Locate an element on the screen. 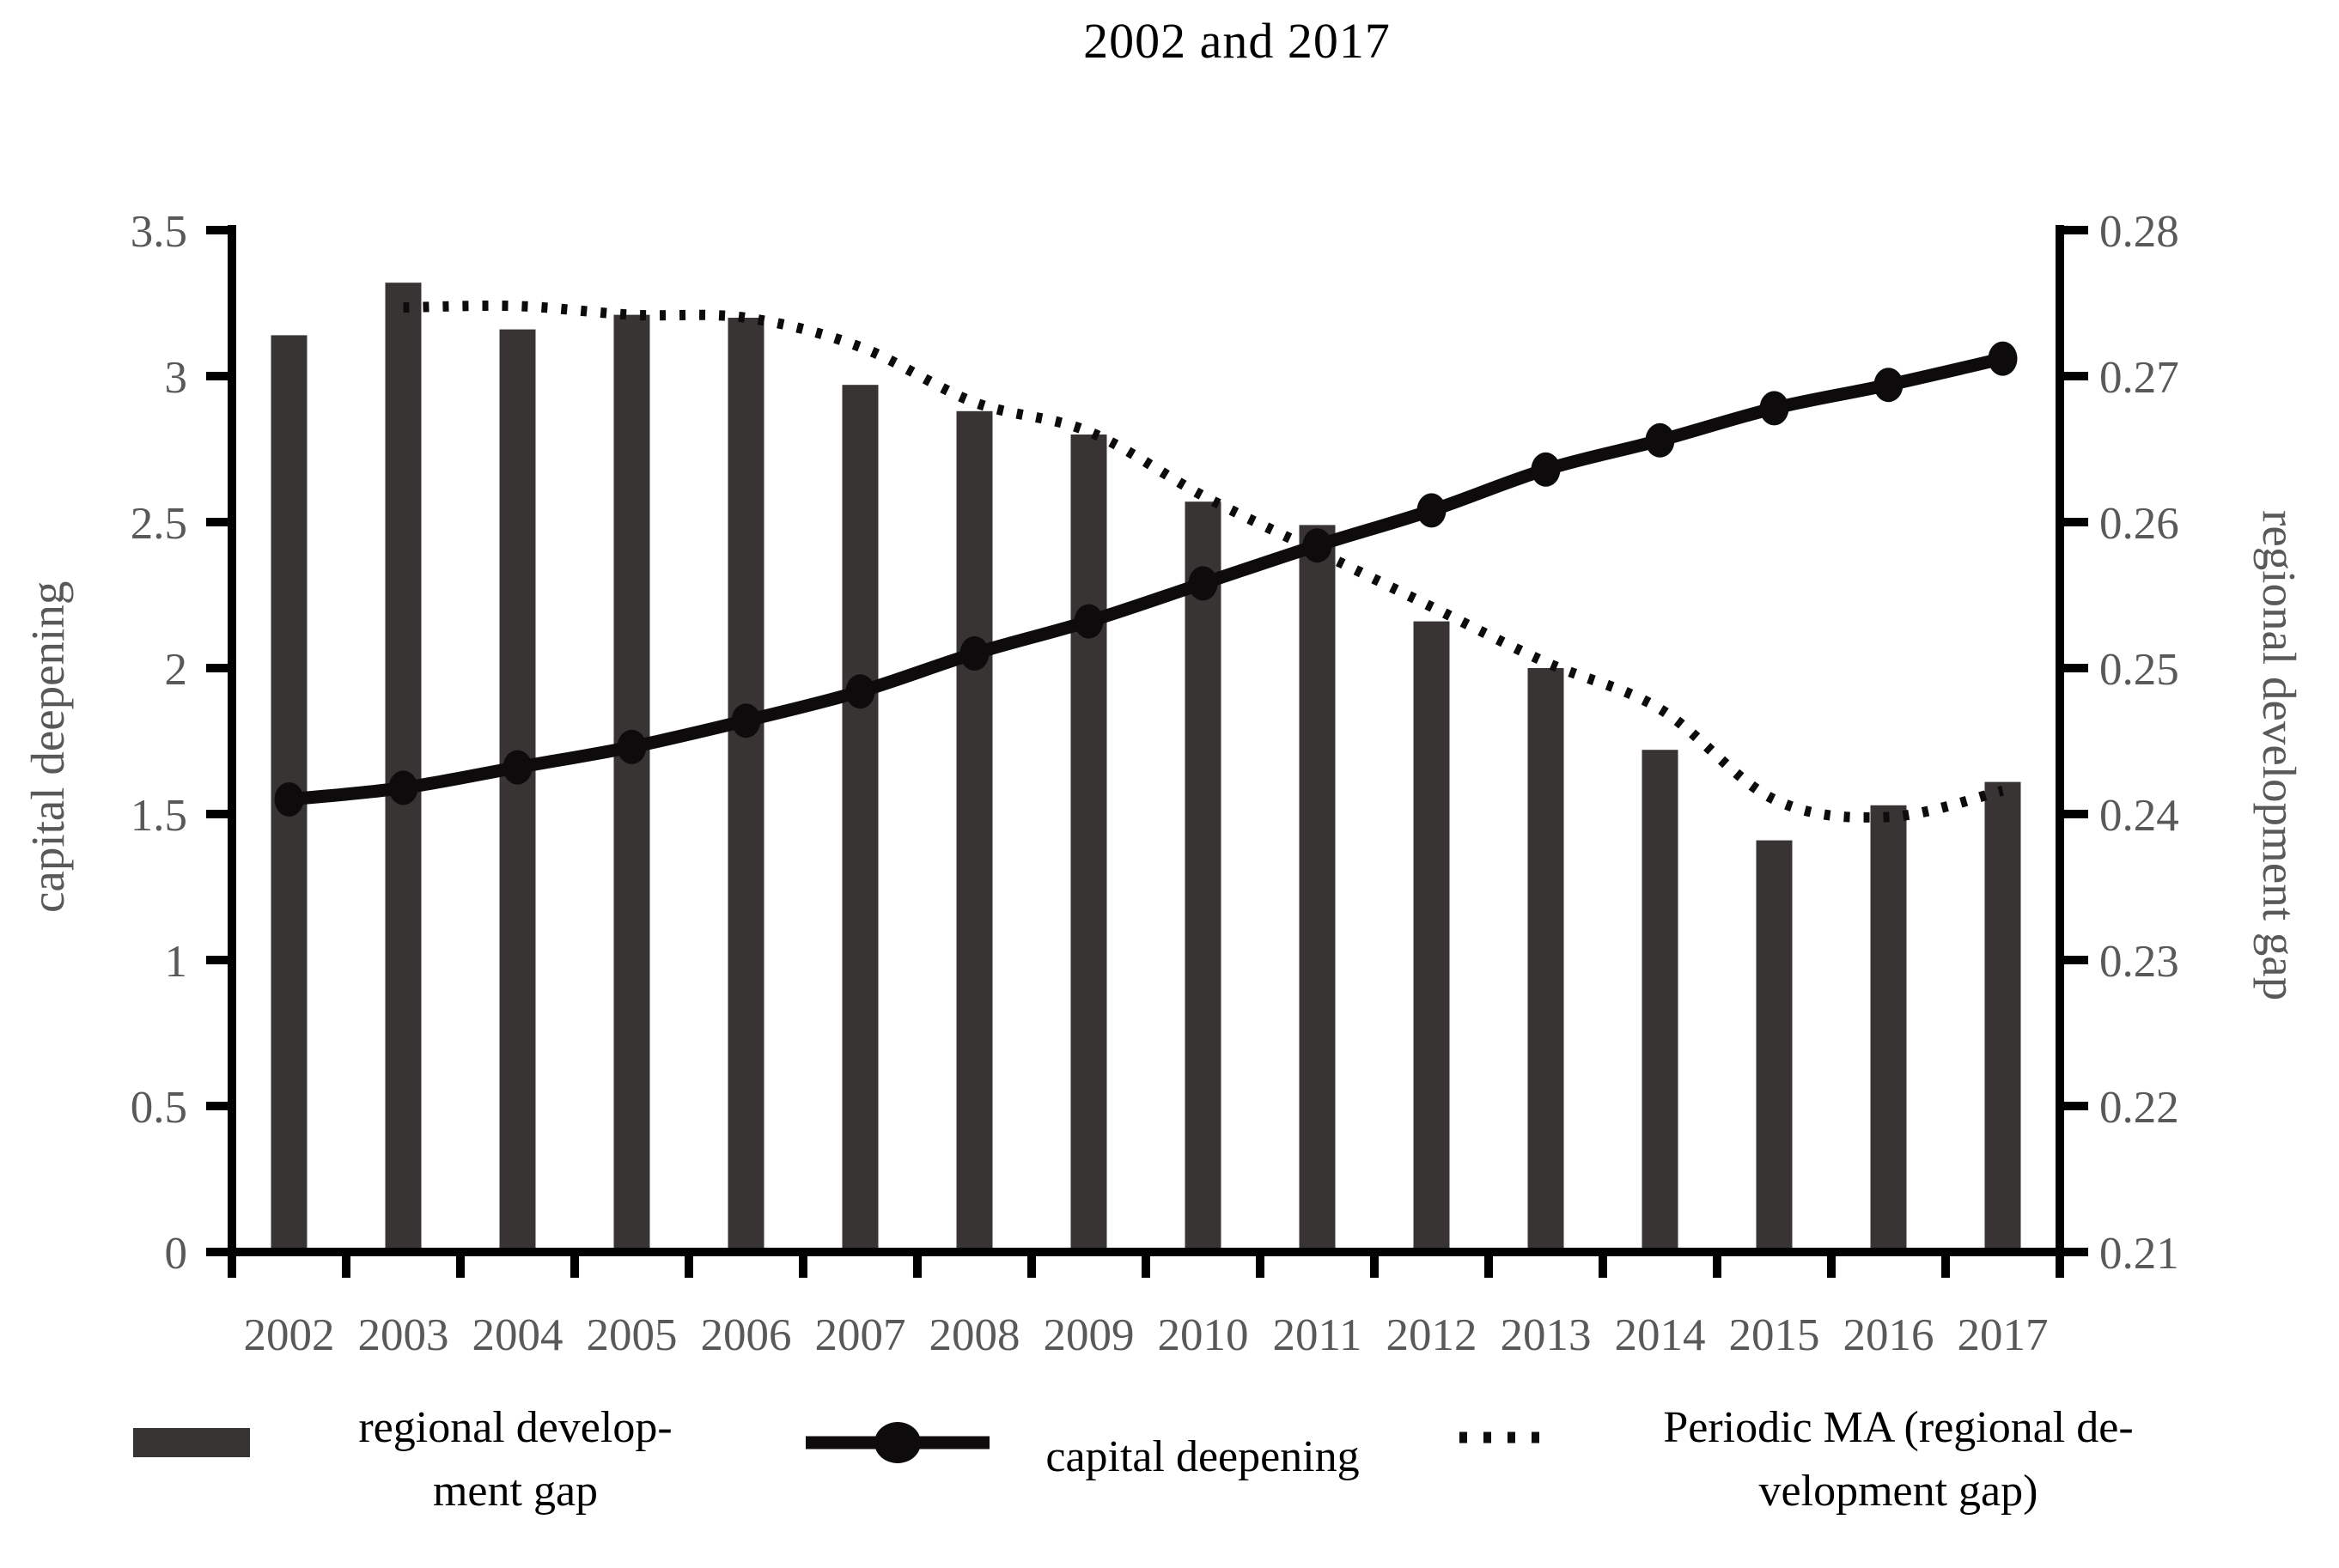 This screenshot has width=2339, height=1568. line-marker-2014 is located at coordinates (1660, 440).